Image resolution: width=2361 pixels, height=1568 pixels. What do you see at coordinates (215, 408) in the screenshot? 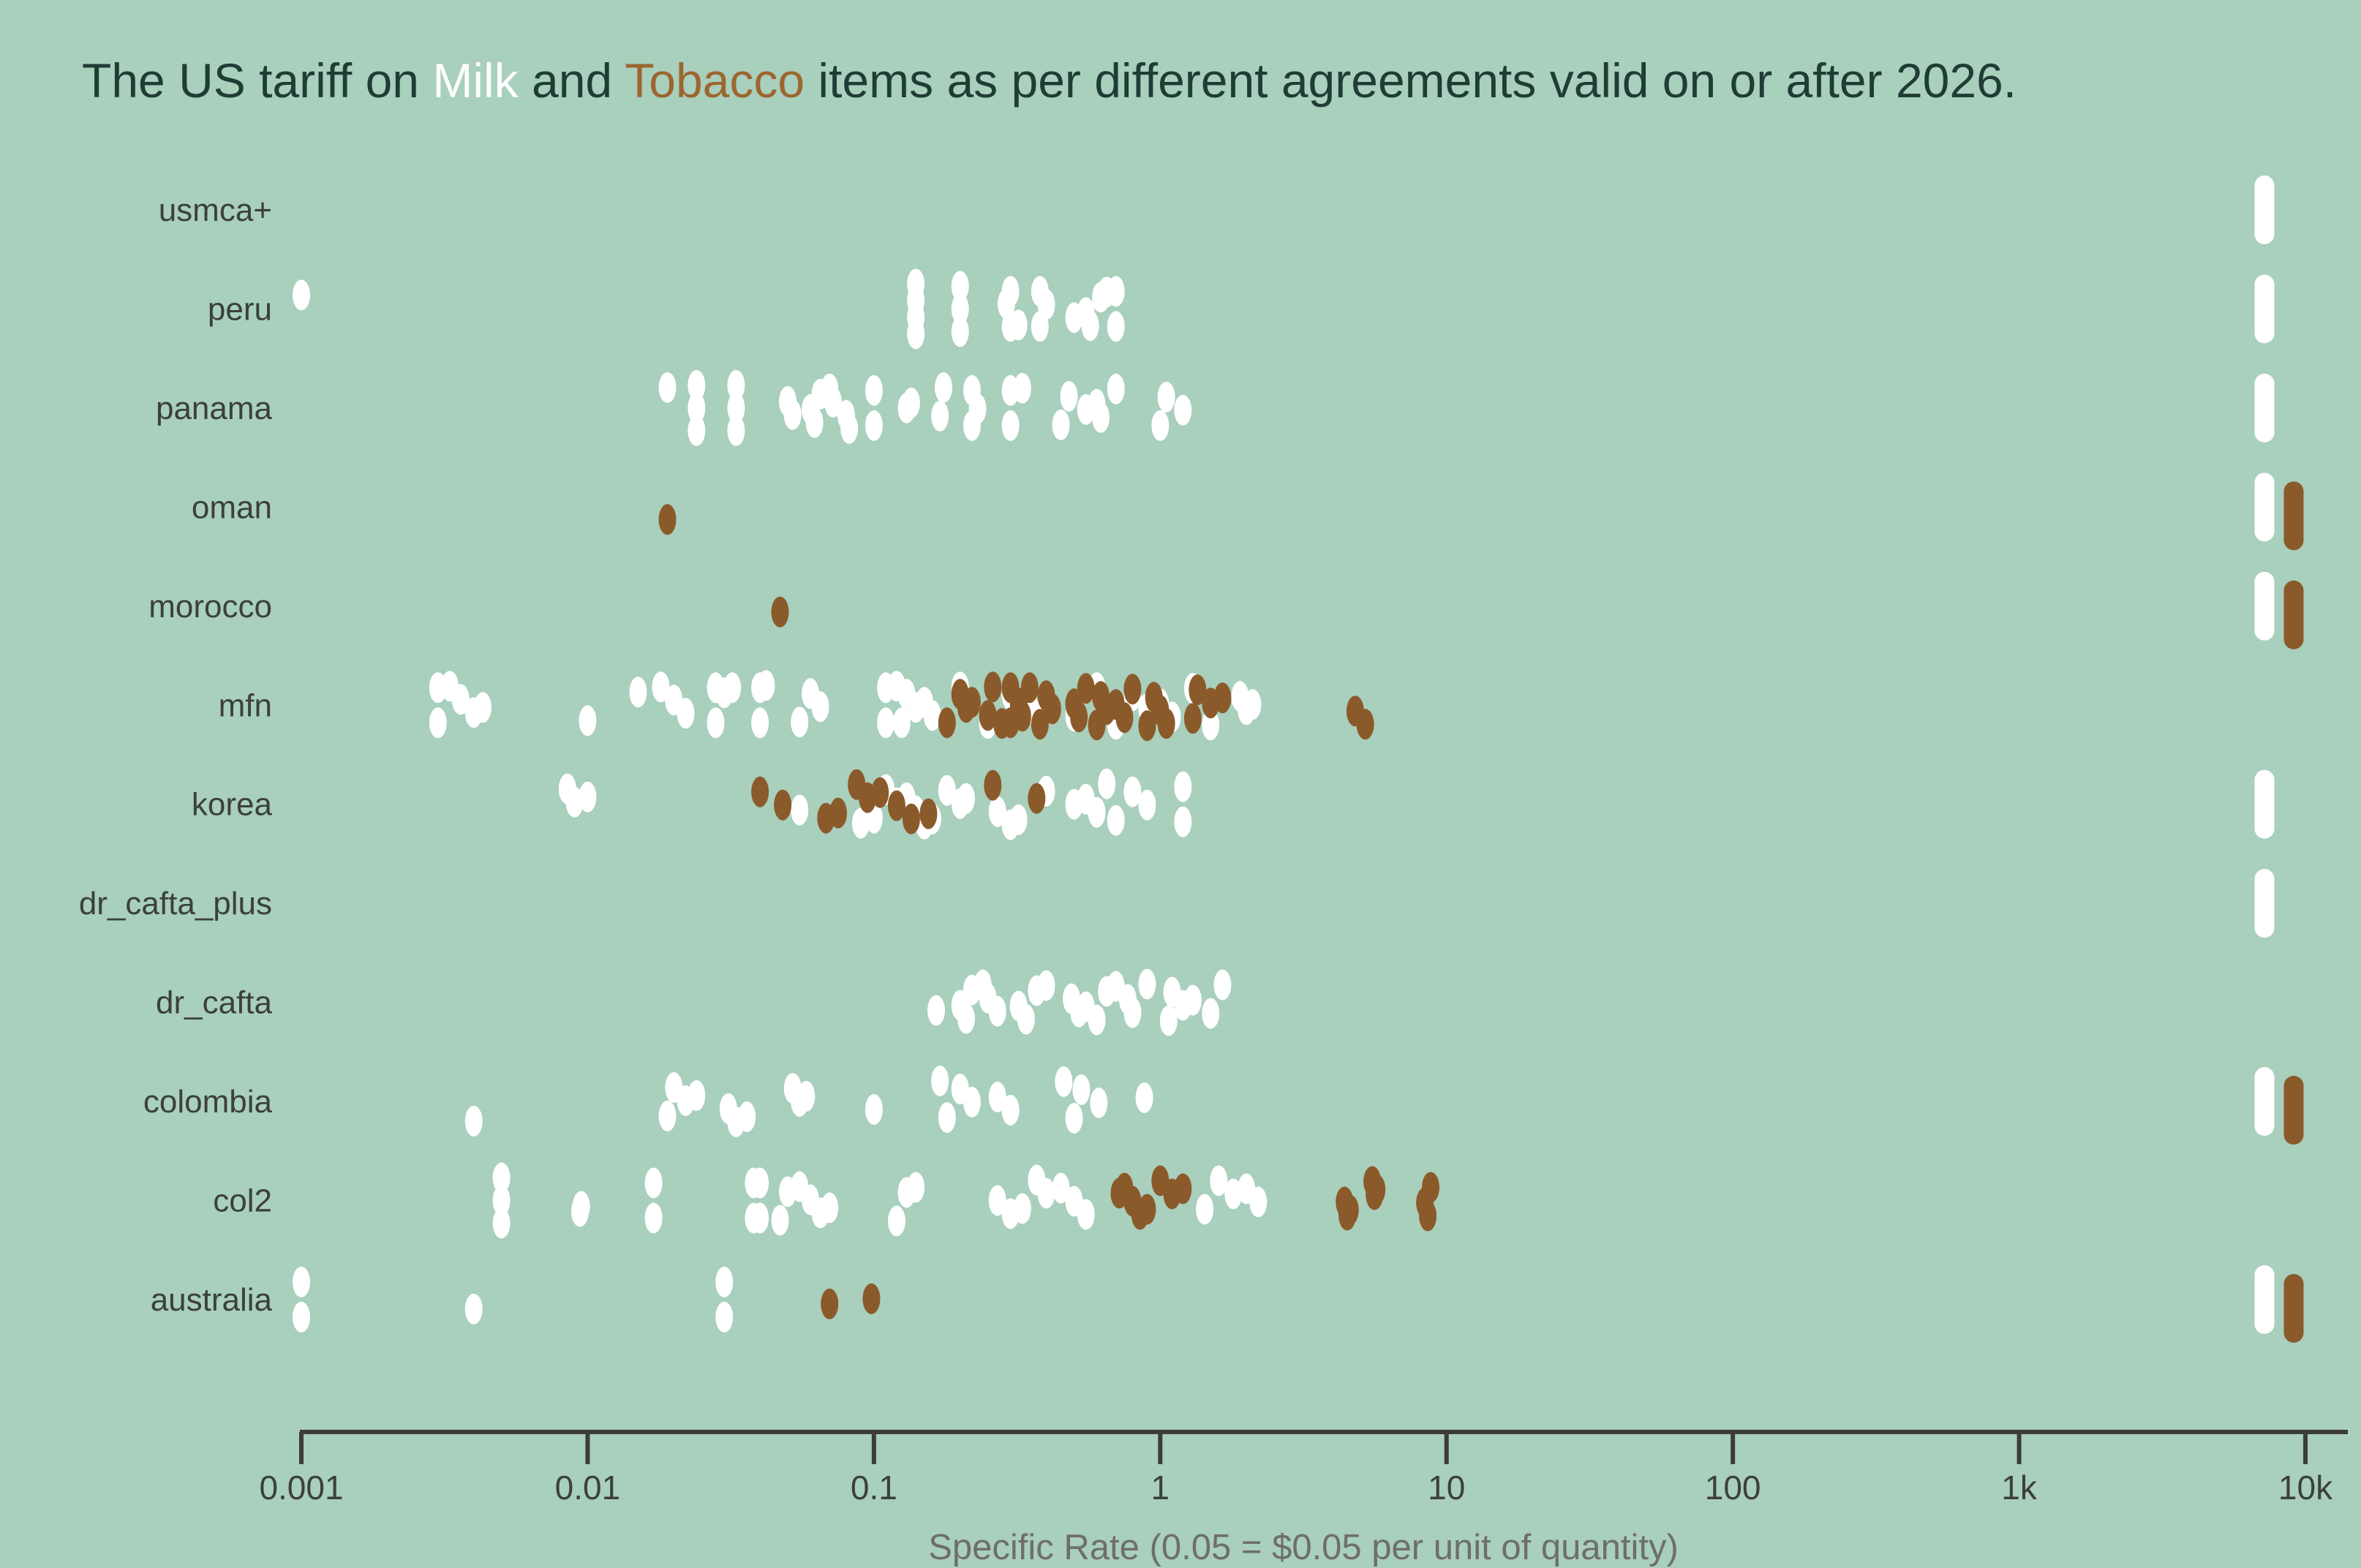
I see `y-axis-label: panama` at bounding box center [215, 408].